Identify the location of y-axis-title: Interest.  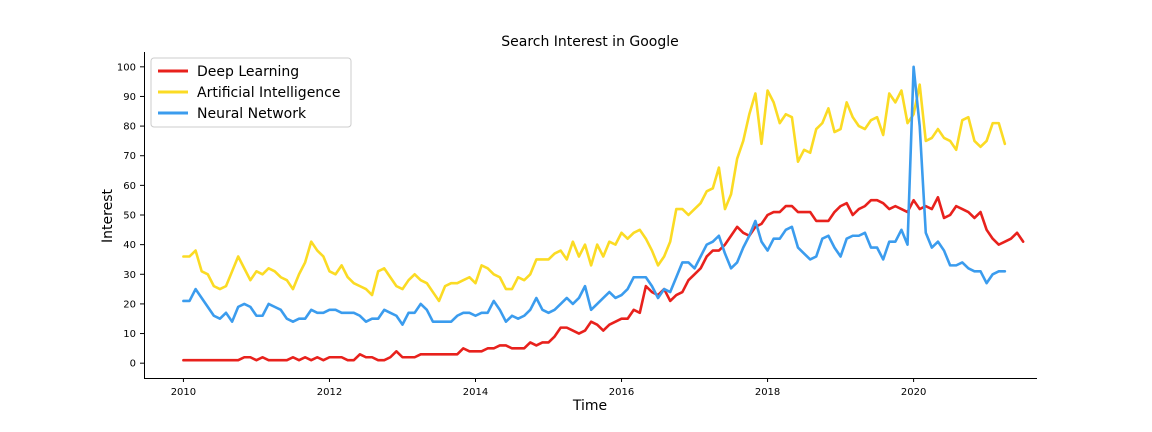
(108, 216).